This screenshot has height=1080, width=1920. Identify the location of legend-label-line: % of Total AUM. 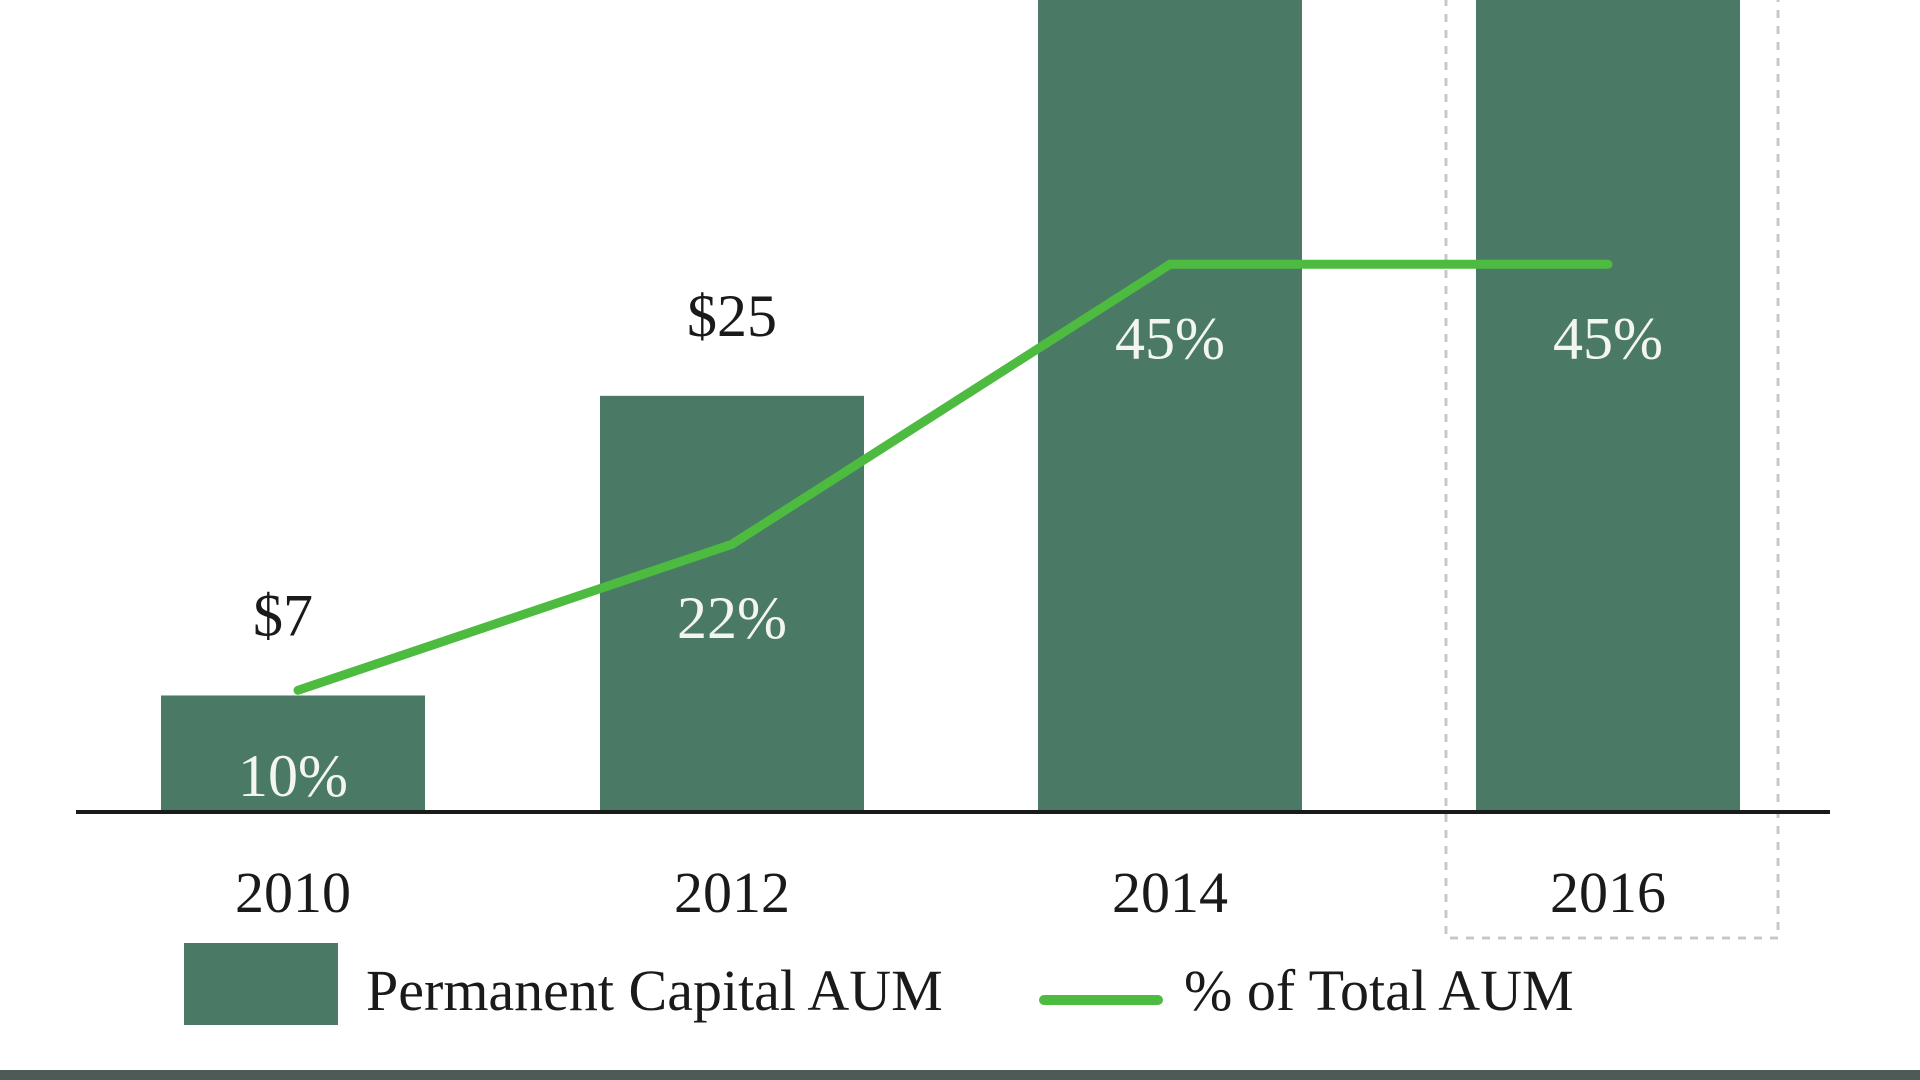
(1379, 990).